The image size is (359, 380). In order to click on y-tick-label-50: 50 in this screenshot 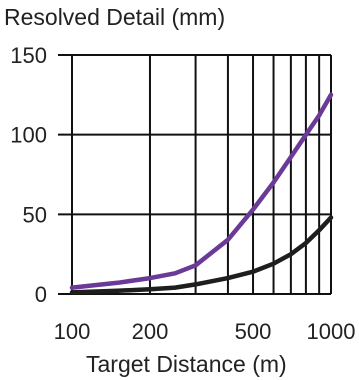, I will do `click(35, 214)`.